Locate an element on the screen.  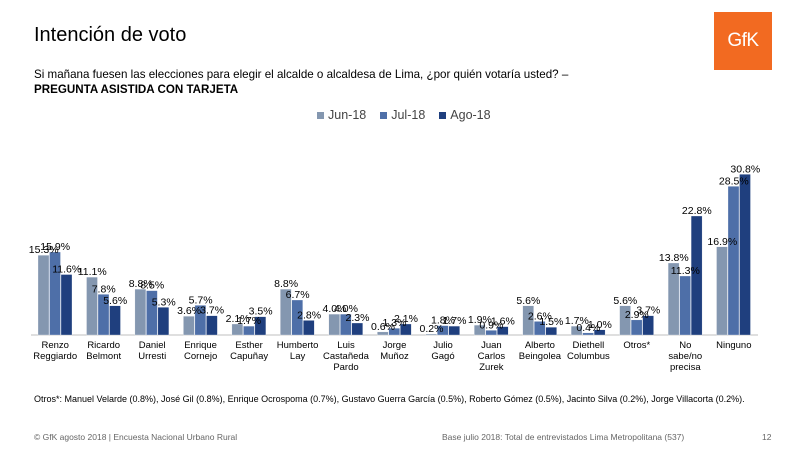
data-label-jun-18-7: 0.6% is located at coordinates (383, 327).